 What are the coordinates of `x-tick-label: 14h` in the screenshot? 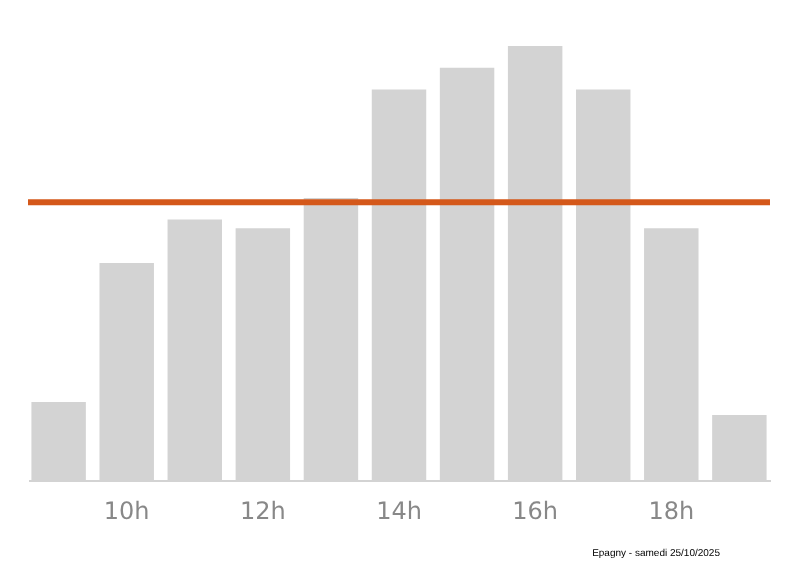 It's located at (399, 511).